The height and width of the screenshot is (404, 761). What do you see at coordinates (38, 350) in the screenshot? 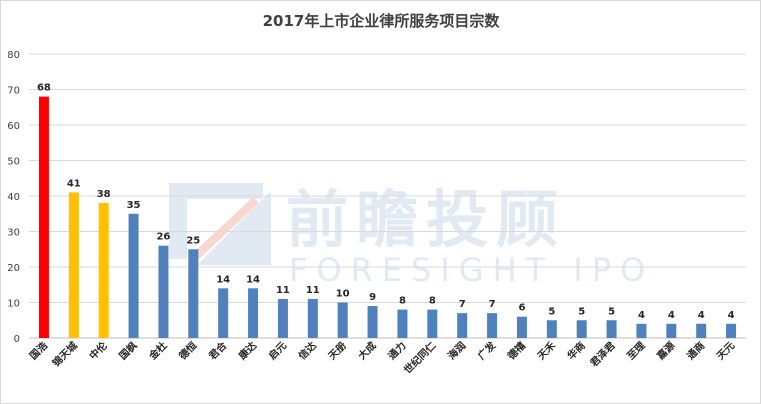
I see `category-label: 国浩` at bounding box center [38, 350].